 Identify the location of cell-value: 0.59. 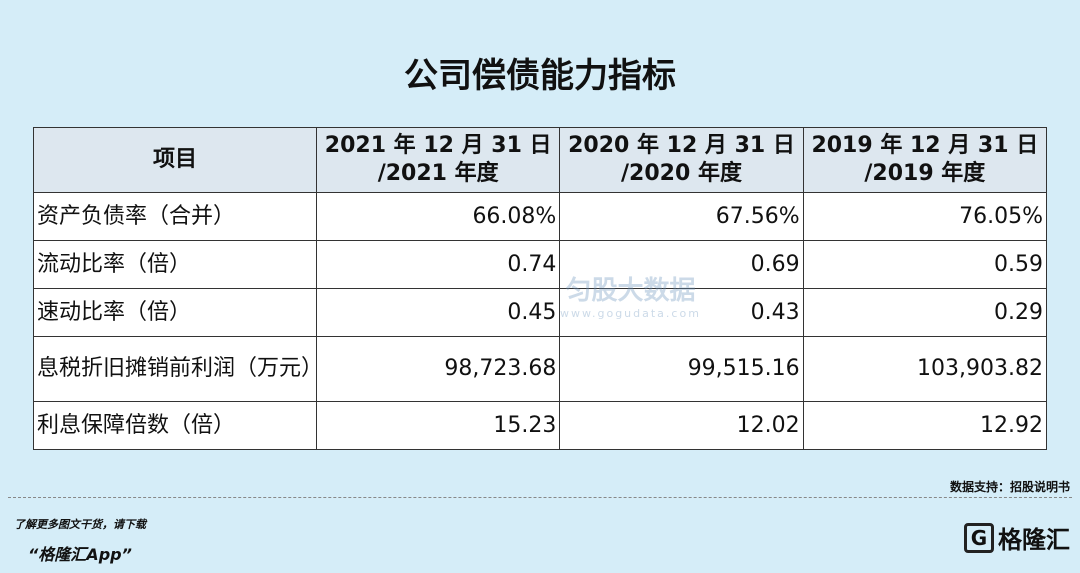
(925, 264).